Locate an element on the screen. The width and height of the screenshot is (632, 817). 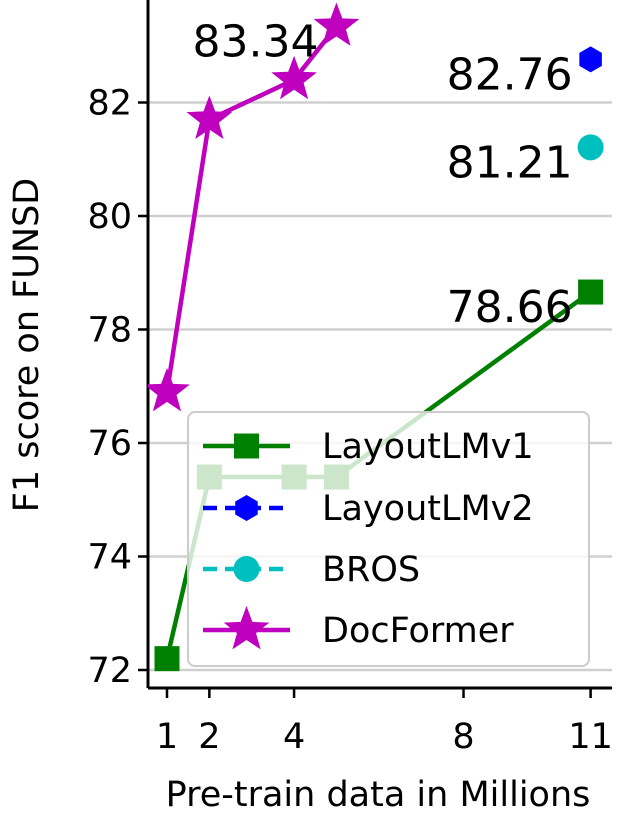
y-tick-label: 74 is located at coordinates (109, 558).